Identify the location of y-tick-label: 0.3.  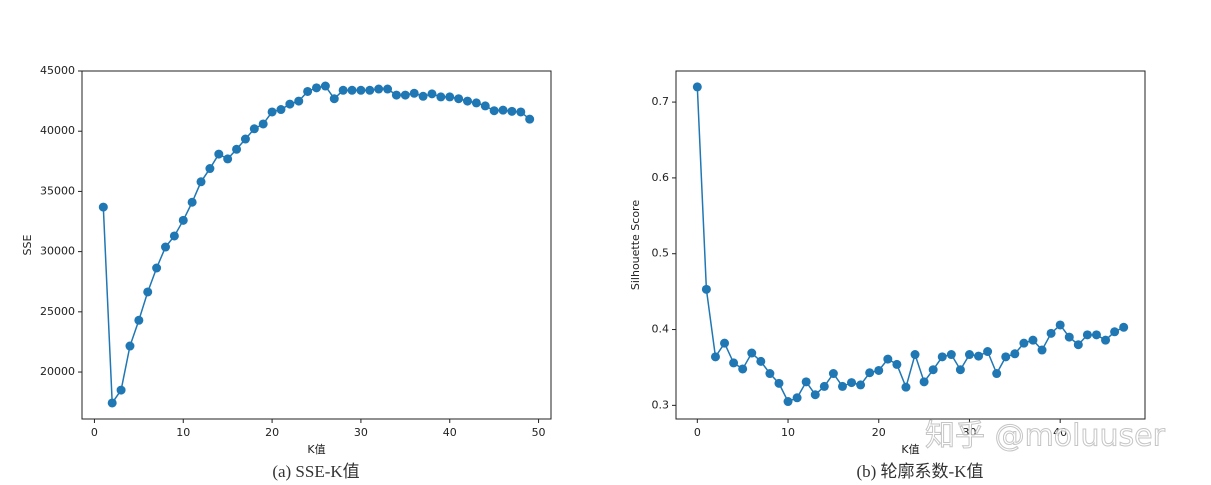
(661, 404).